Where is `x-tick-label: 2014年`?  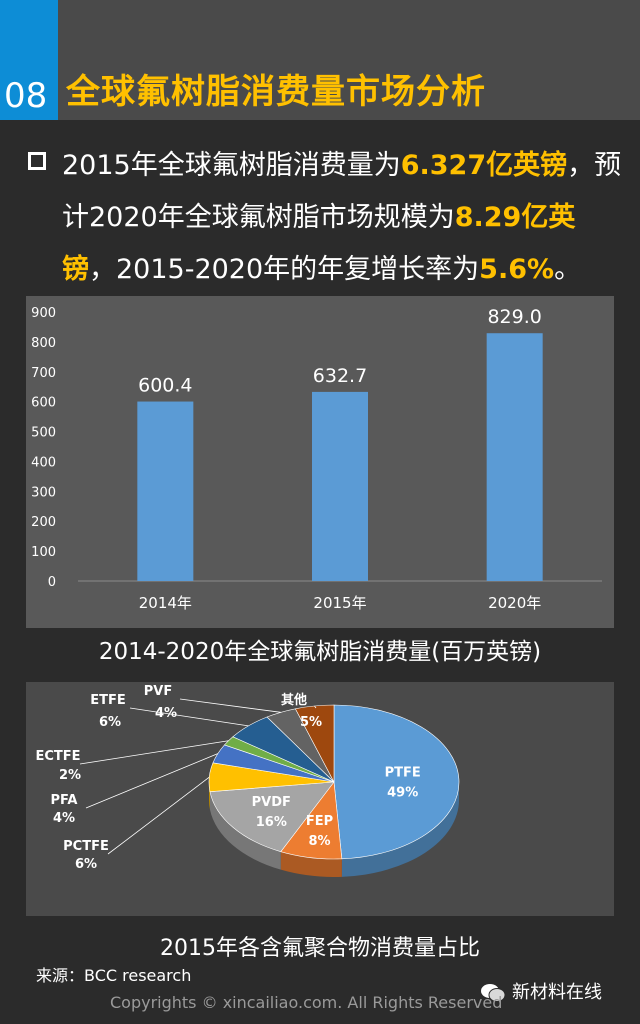
x-tick-label: 2014年 is located at coordinates (165, 603).